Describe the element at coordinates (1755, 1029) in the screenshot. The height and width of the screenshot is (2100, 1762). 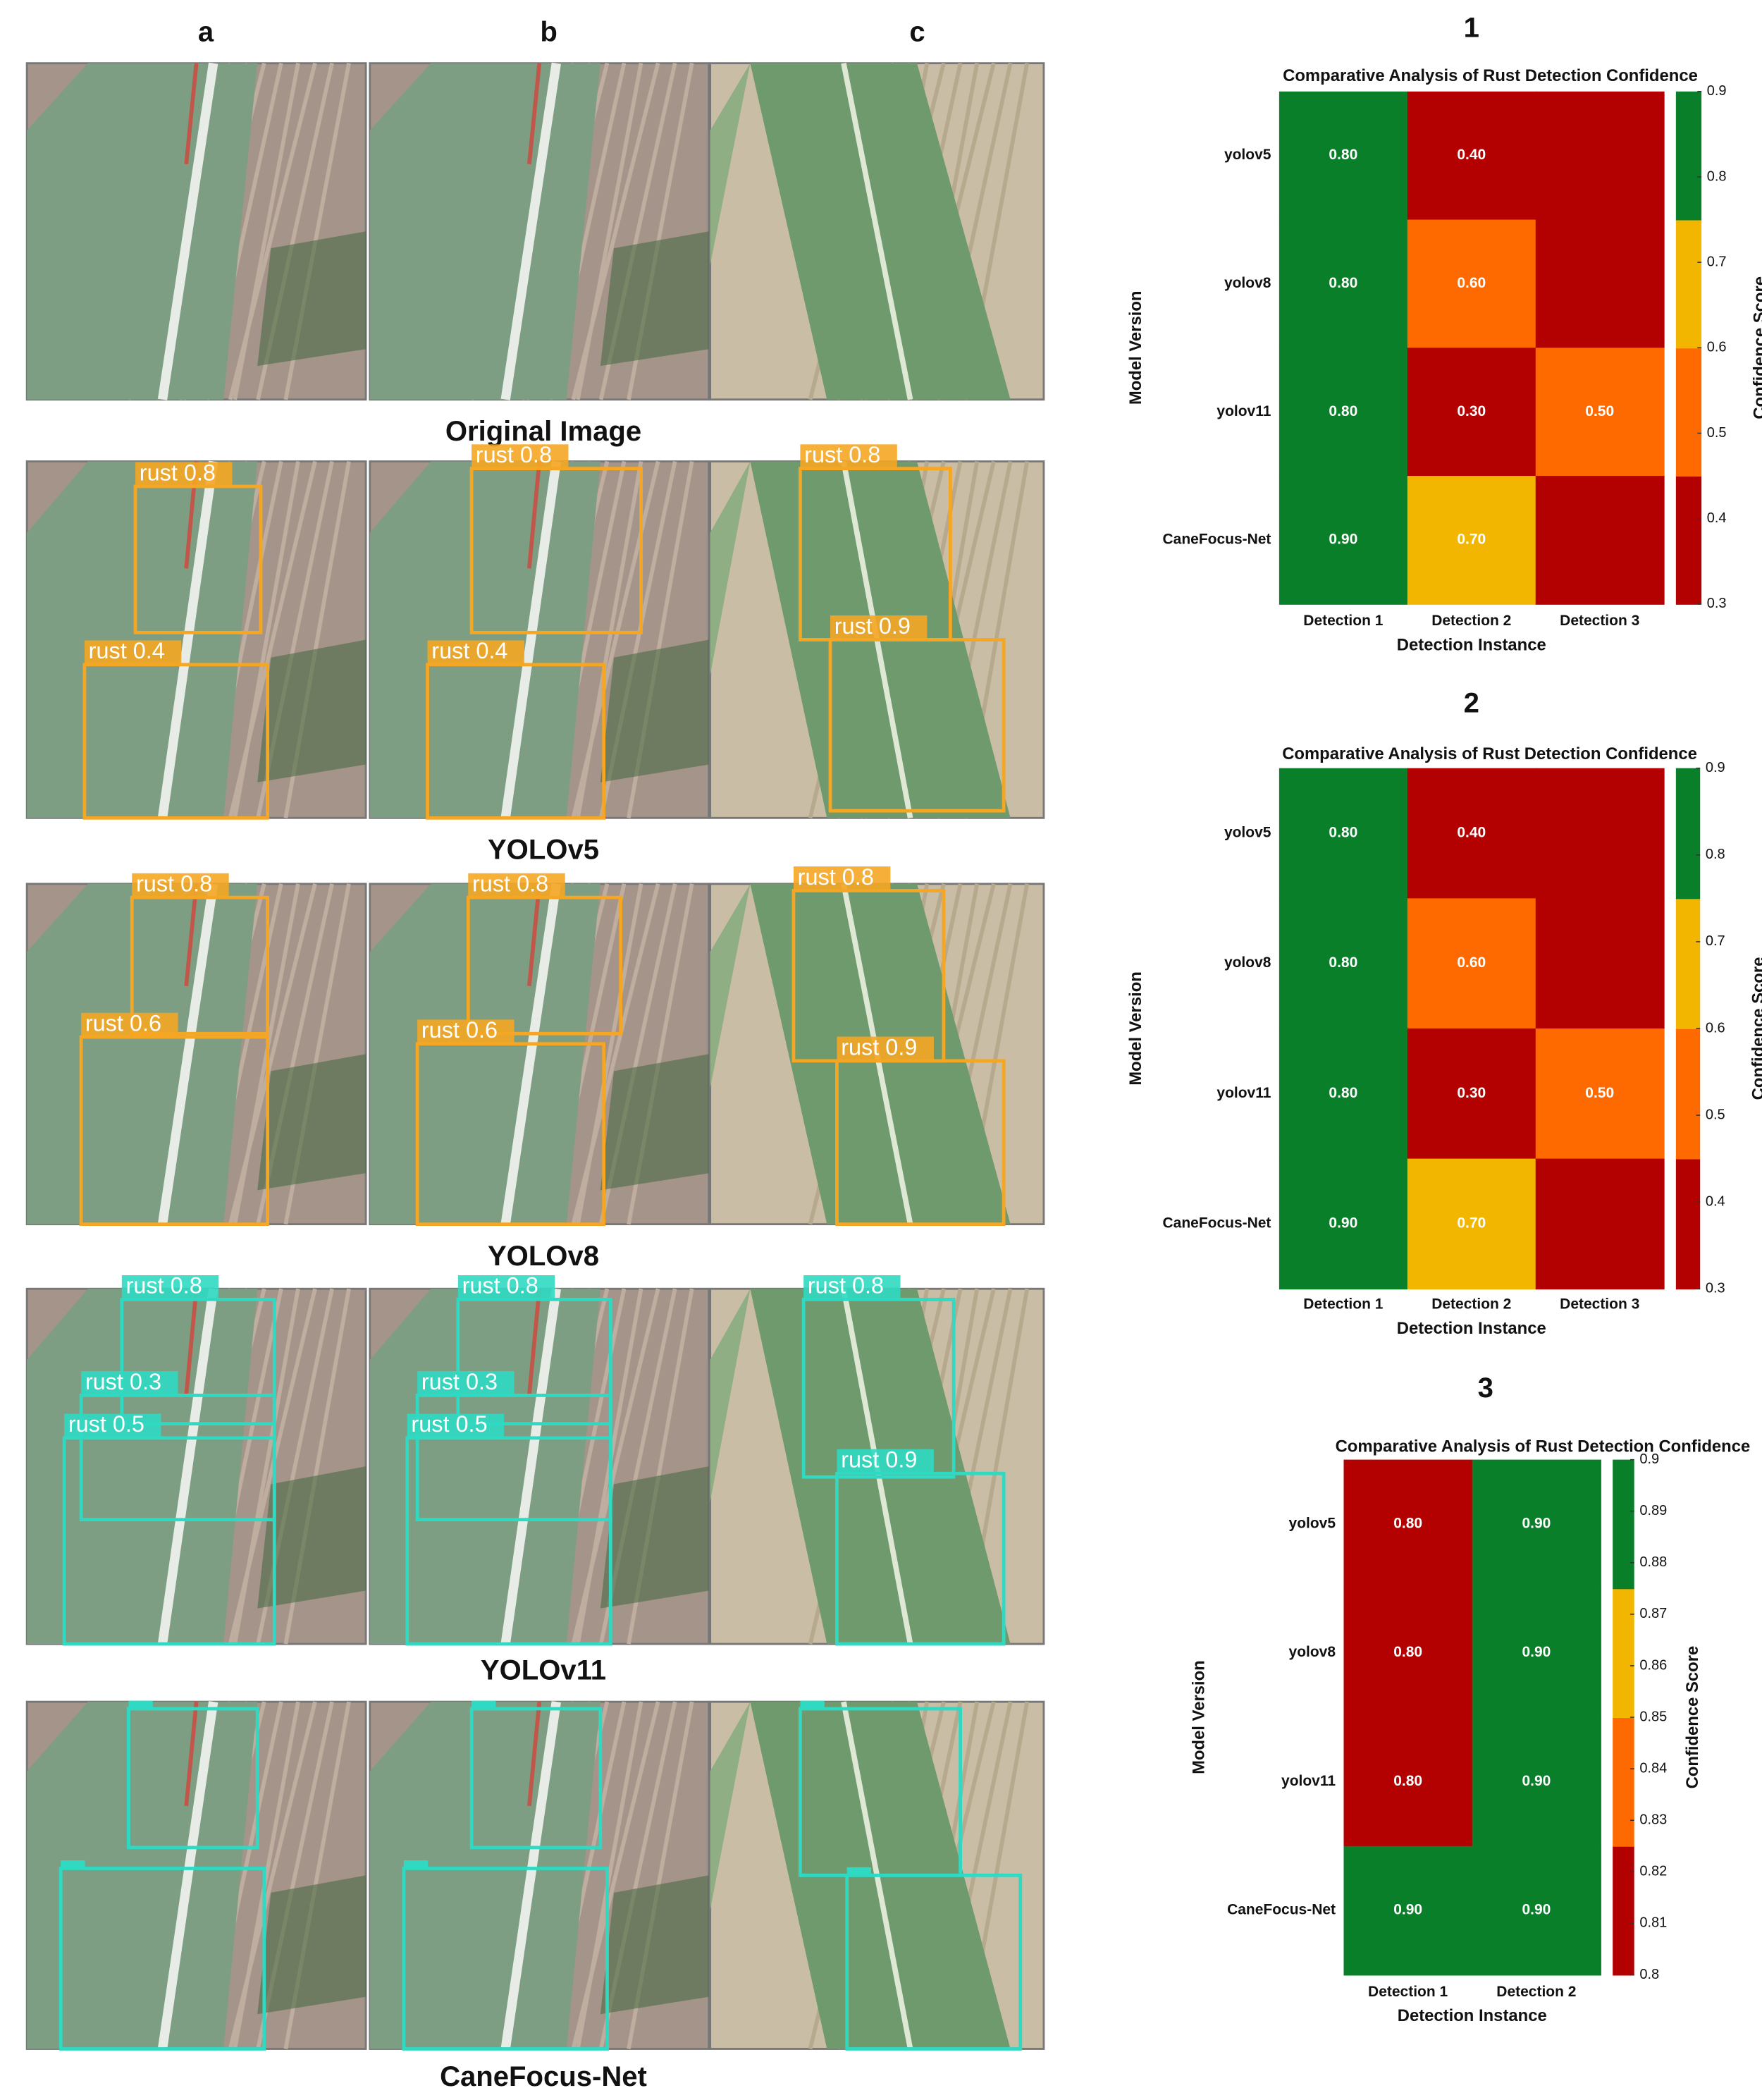
I see `colorbar-label: Confidence Score` at that location.